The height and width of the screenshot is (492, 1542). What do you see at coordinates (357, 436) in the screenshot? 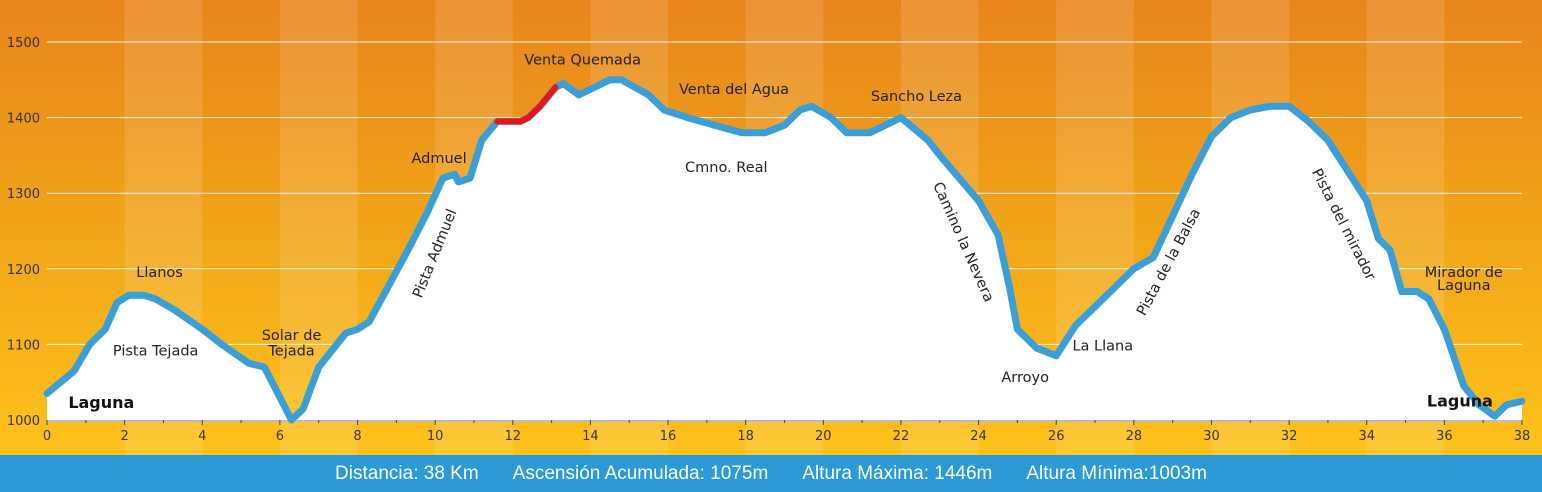
I see `x-tick-label: 8` at bounding box center [357, 436].